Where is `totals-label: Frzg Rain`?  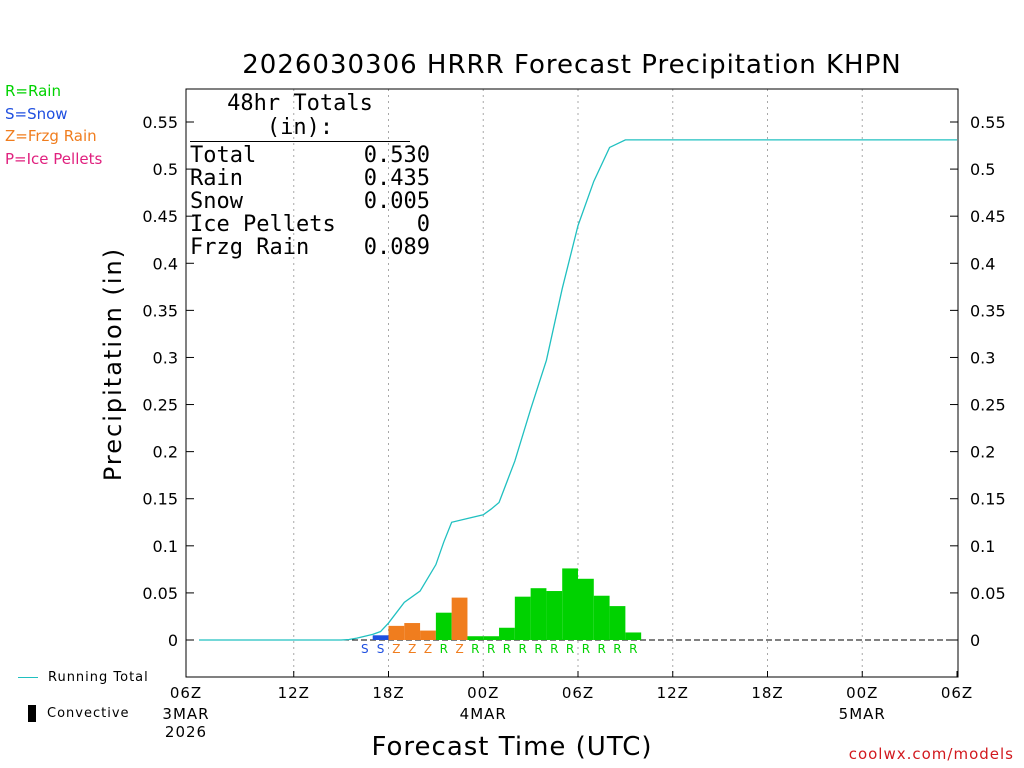 totals-label: Frzg Rain is located at coordinates (250, 247).